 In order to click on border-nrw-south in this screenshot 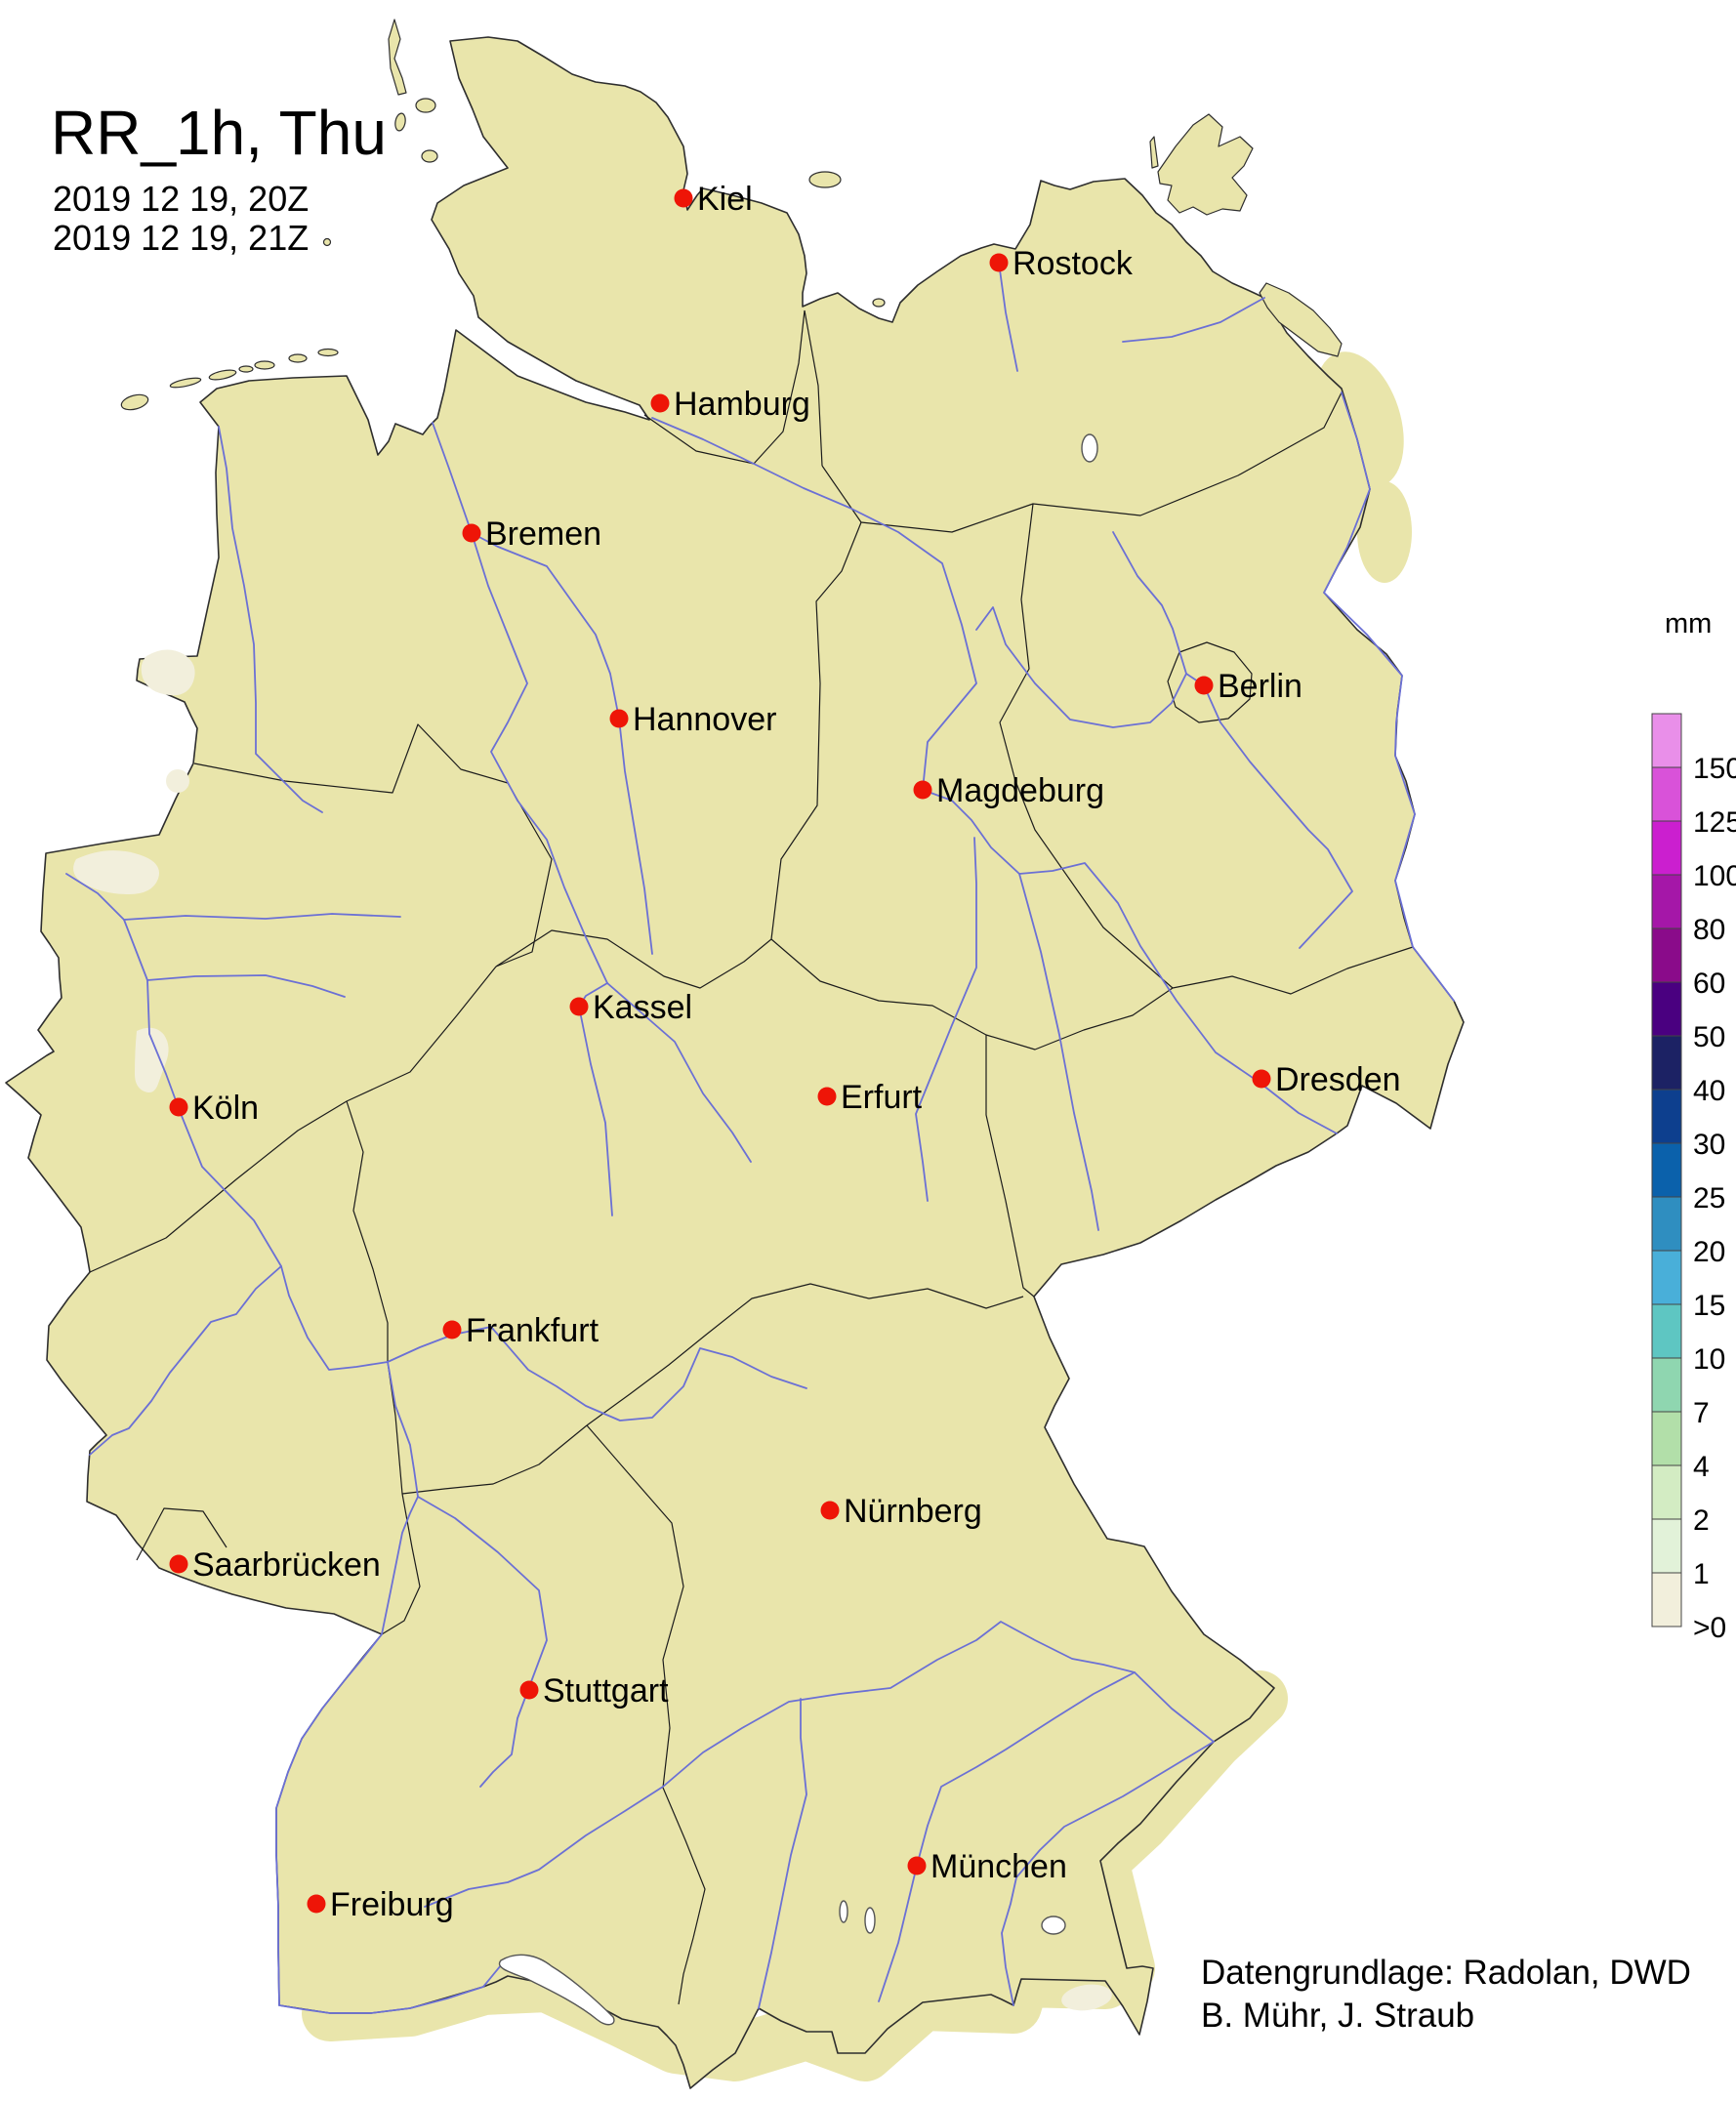, I will do `click(293, 1119)`.